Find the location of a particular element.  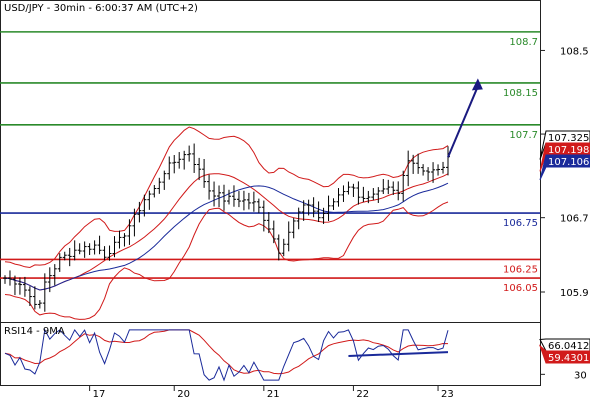

rsi-badge-label: 66.0412 is located at coordinates (568, 346).